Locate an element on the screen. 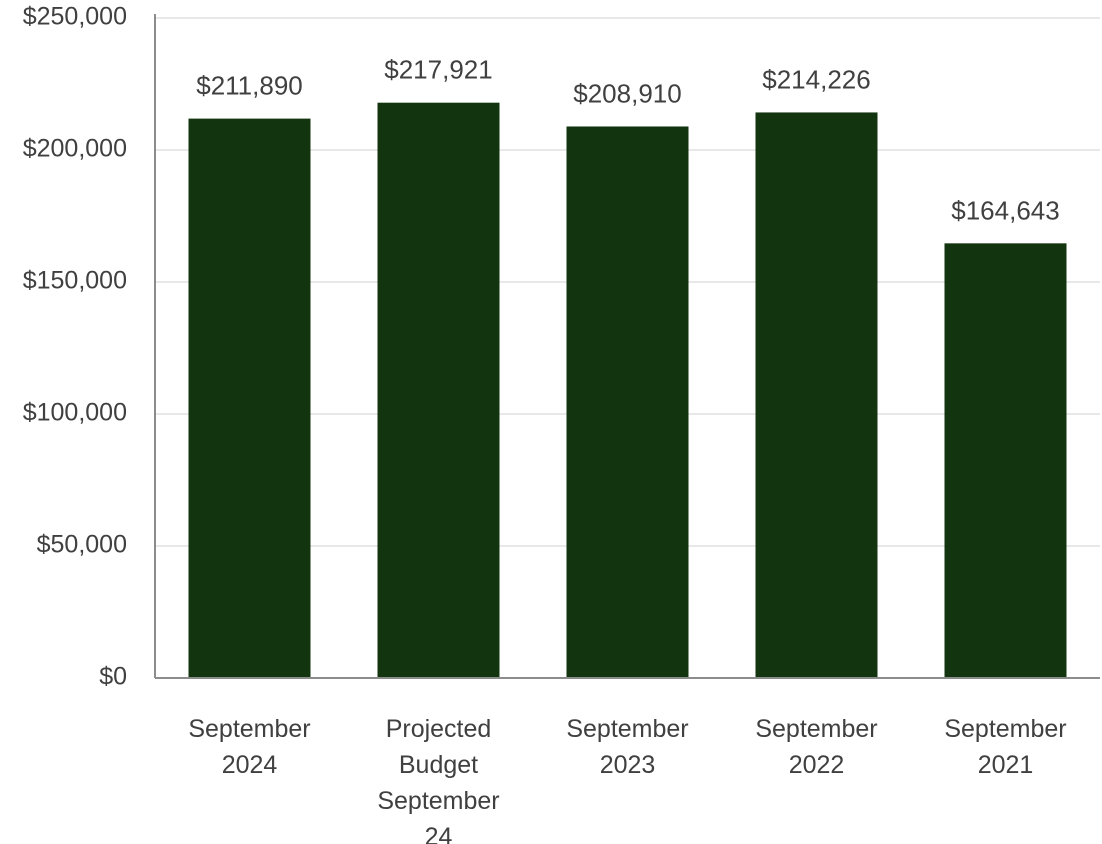  x-category-label: September 2023 is located at coordinates (627, 747).